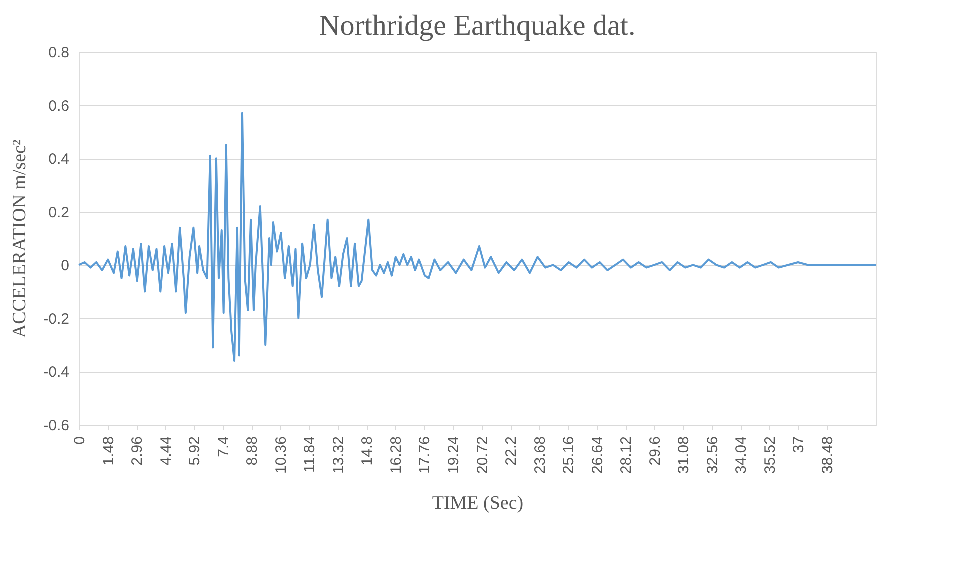 The height and width of the screenshot is (586, 955). Describe the element at coordinates (310, 454) in the screenshot. I see `x-tick-label: 11.84` at that location.